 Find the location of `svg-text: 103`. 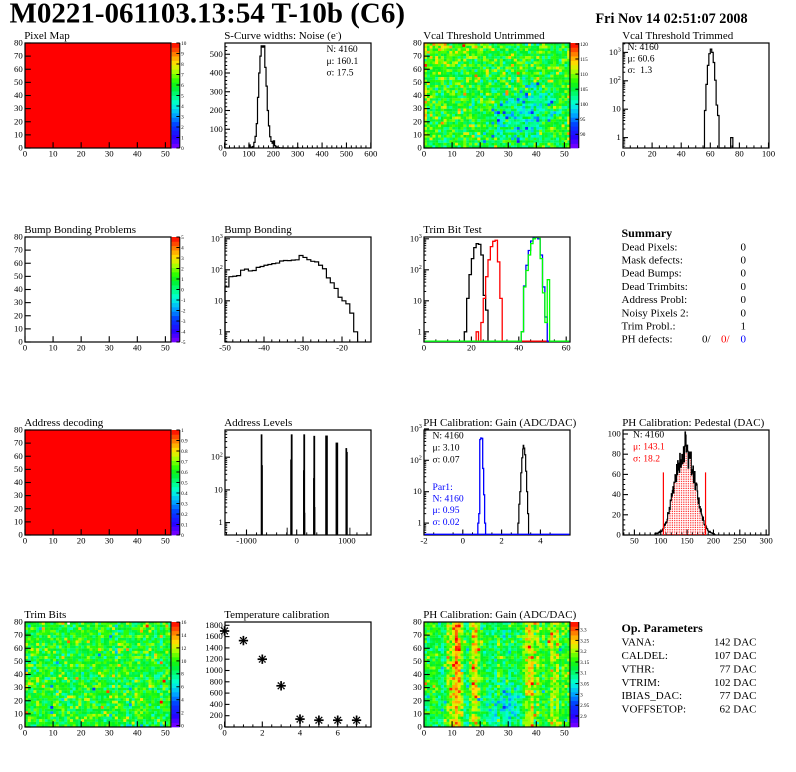

svg-text: 103 is located at coordinates (615, 52).